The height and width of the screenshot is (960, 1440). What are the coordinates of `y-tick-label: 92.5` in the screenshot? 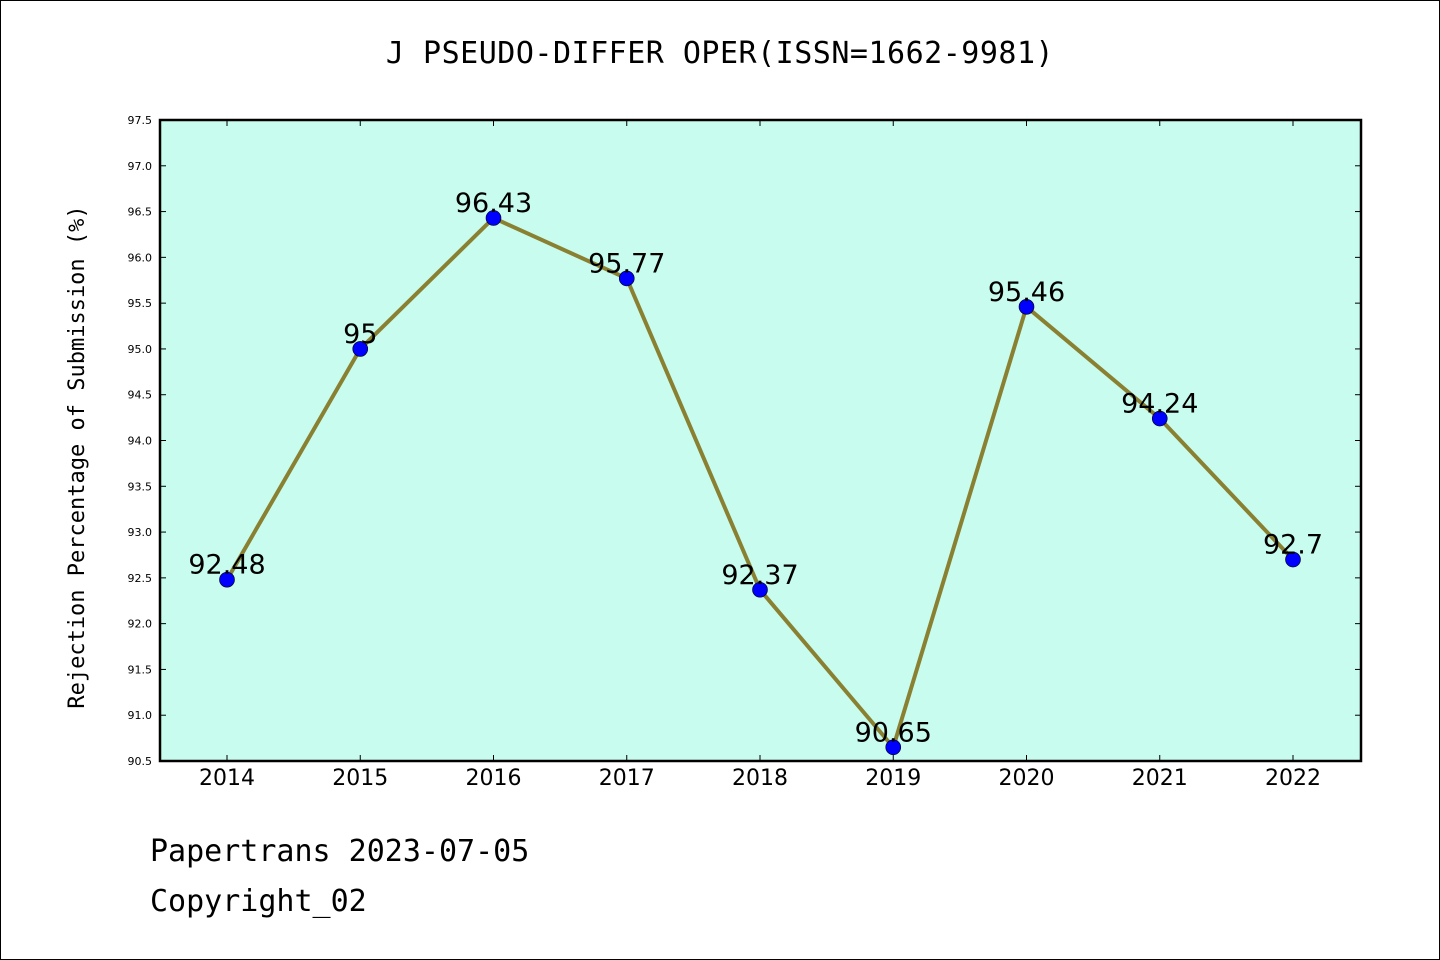 It's located at (140, 578).